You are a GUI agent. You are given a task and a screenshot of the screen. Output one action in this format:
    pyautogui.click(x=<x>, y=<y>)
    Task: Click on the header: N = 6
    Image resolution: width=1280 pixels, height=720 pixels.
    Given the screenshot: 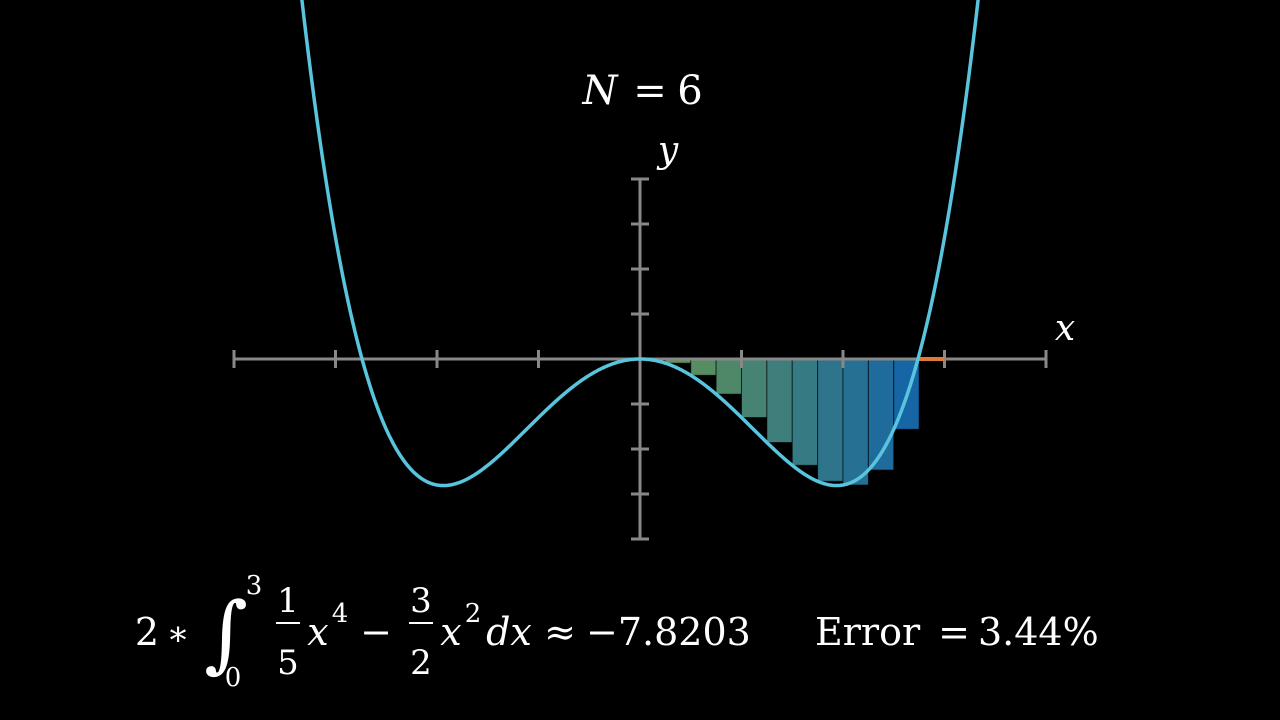 What is the action you would take?
    pyautogui.click(x=642, y=91)
    